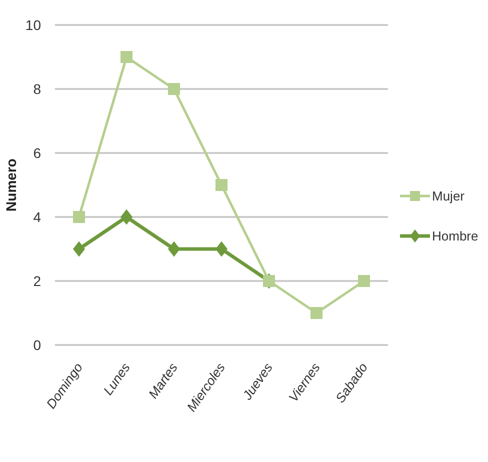 This screenshot has height=462, width=488. I want to click on y-tick-label: 6, so click(37, 152).